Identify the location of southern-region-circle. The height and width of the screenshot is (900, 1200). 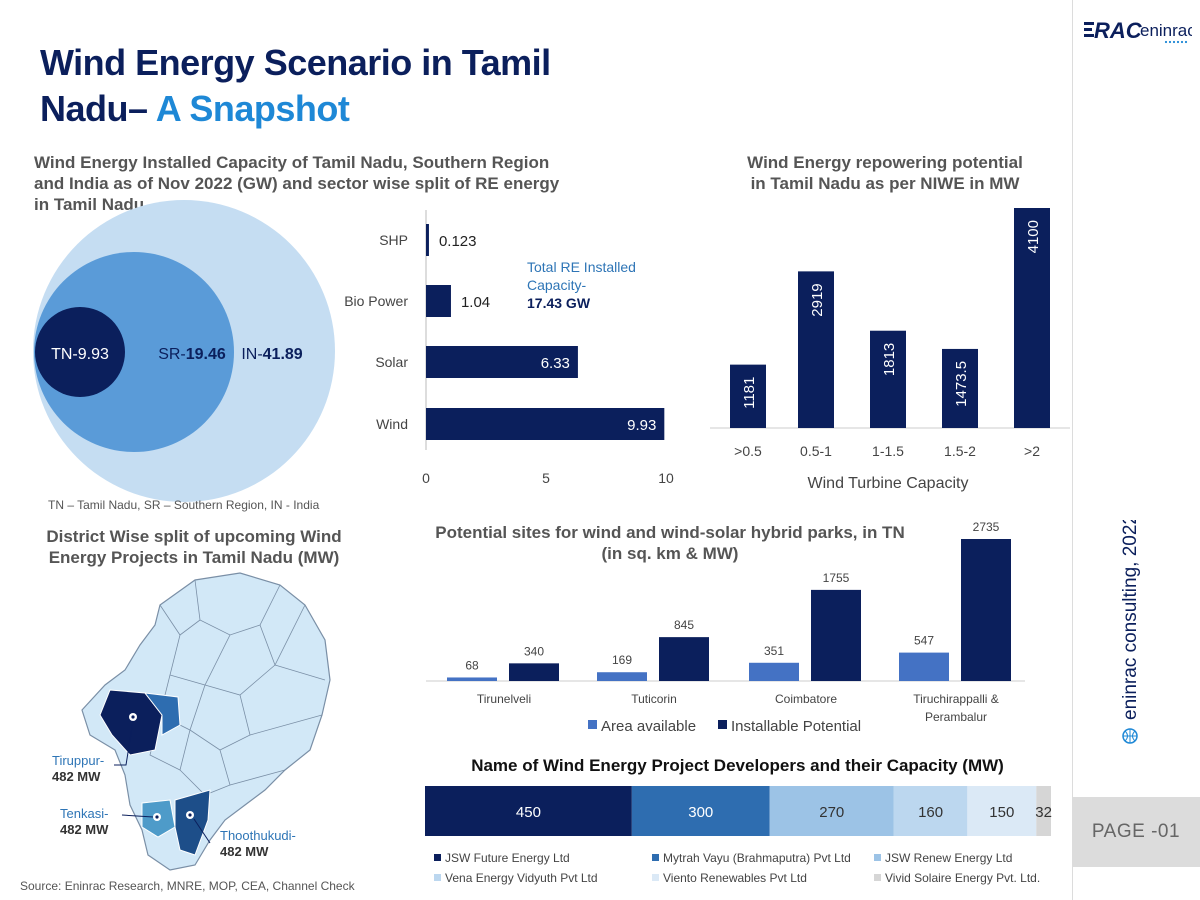
(134, 352).